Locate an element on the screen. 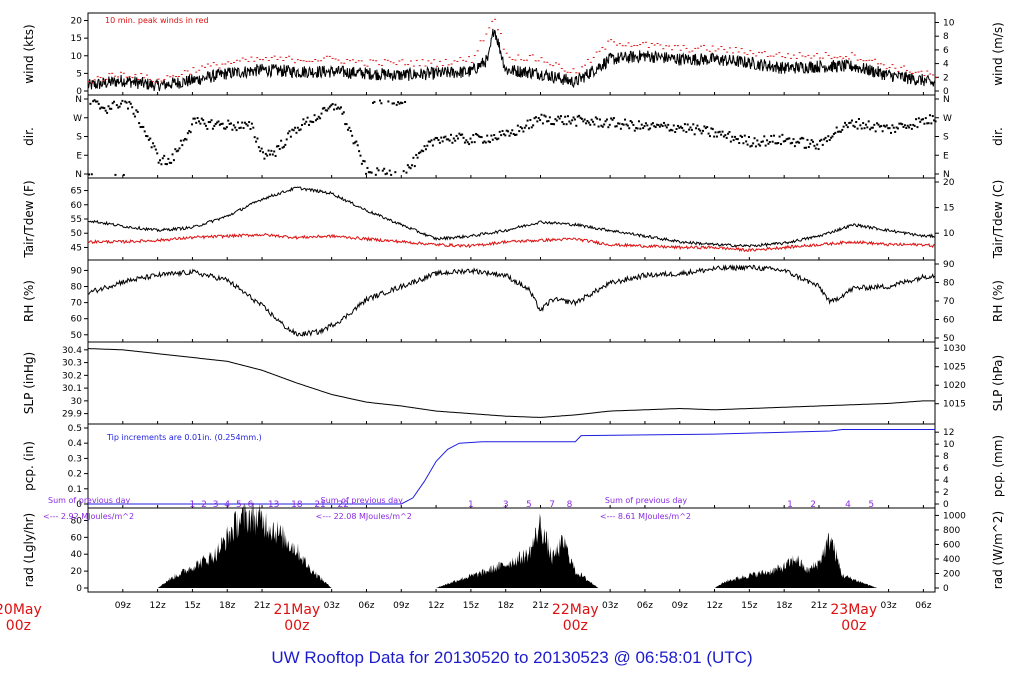  y-tick-label-right: 400 is located at coordinates (951, 560).